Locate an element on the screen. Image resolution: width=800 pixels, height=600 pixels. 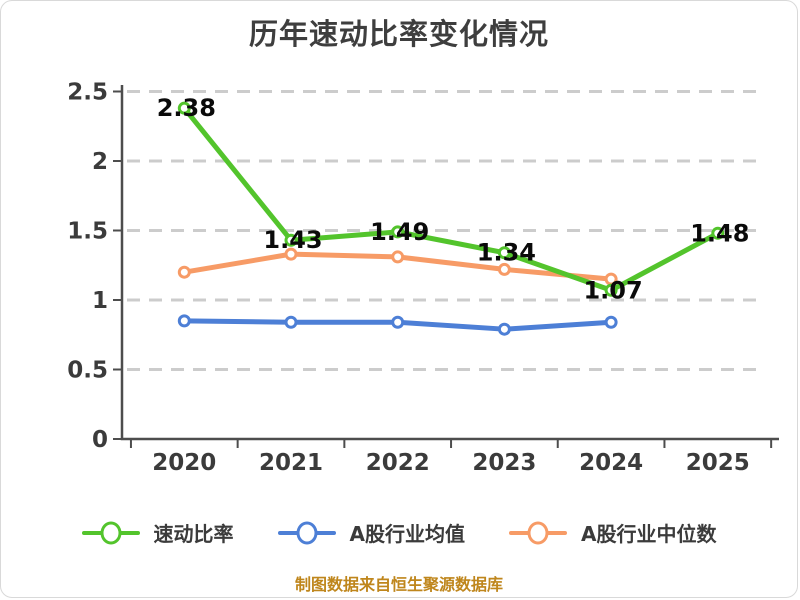
svg-text: 1.5 is located at coordinates (87, 232).